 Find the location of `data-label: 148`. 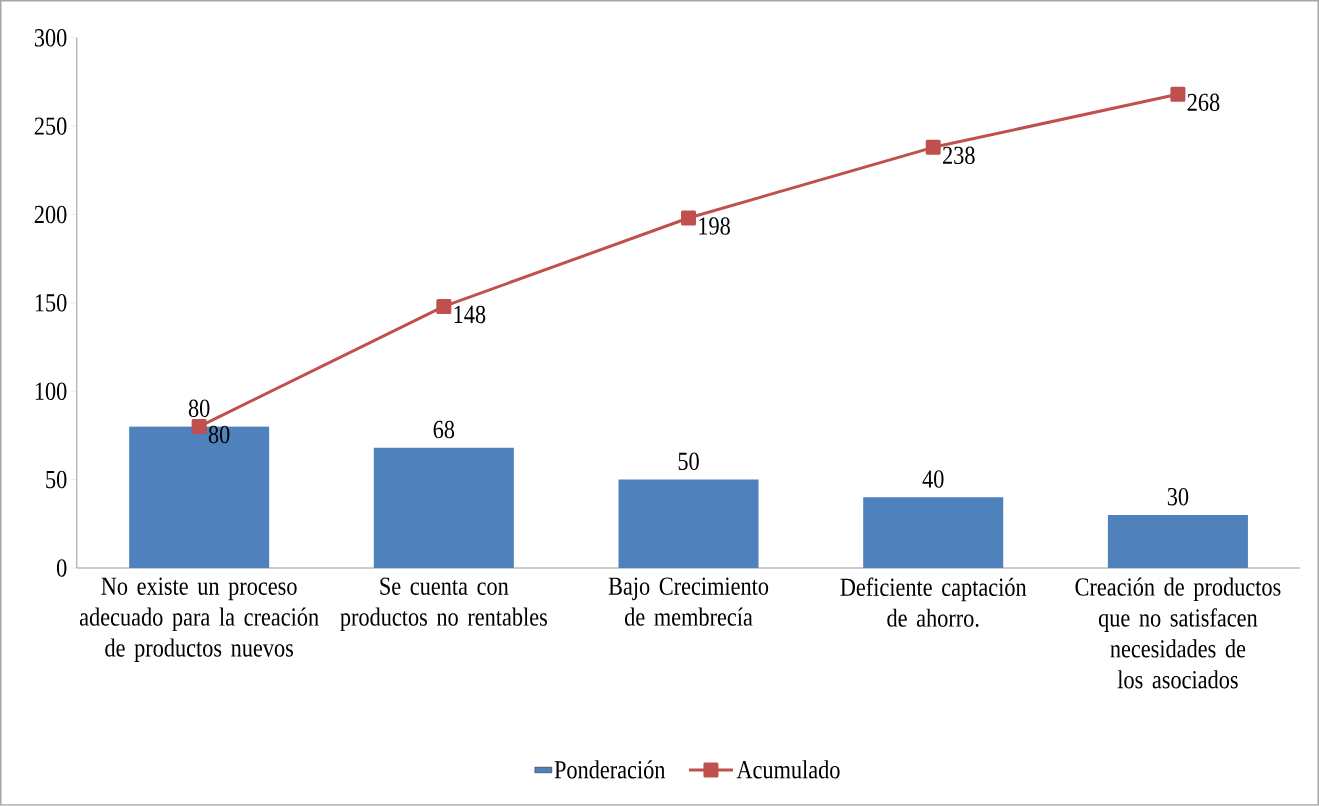

data-label: 148 is located at coordinates (470, 314).